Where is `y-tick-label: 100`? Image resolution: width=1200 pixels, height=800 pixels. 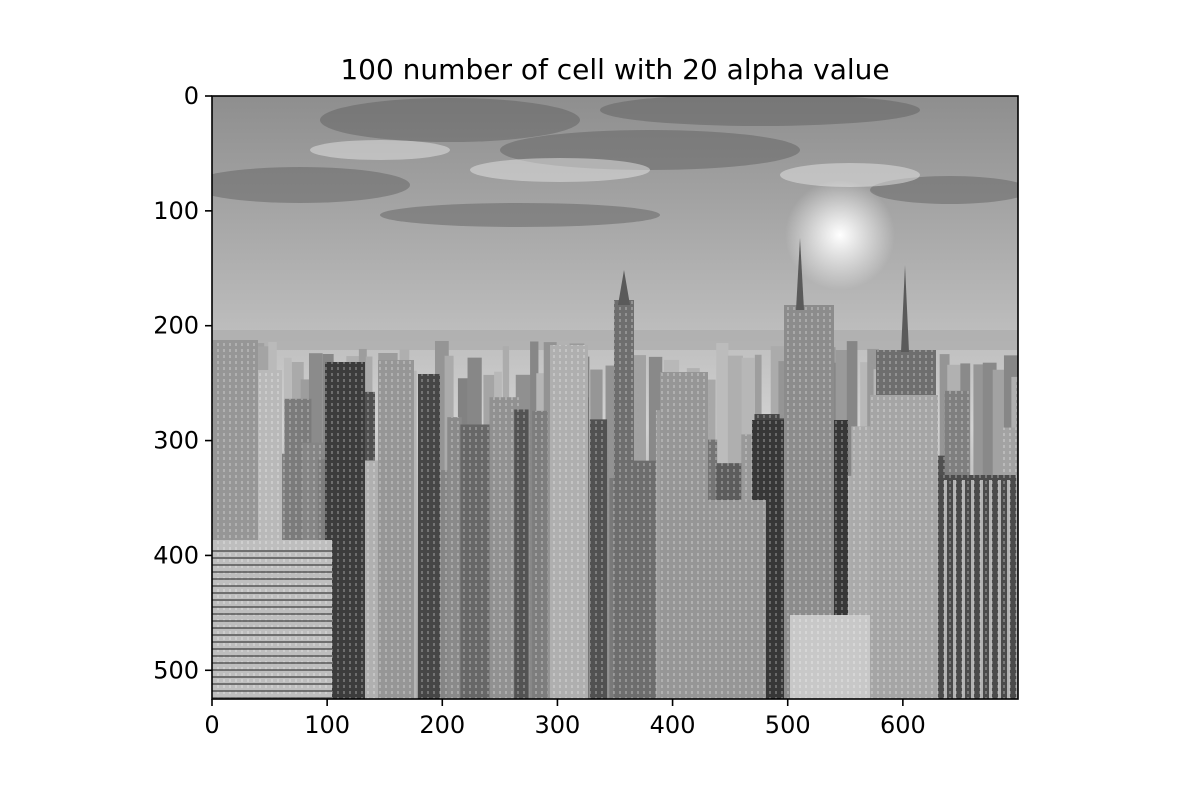 y-tick-label: 100 is located at coordinates (176, 211).